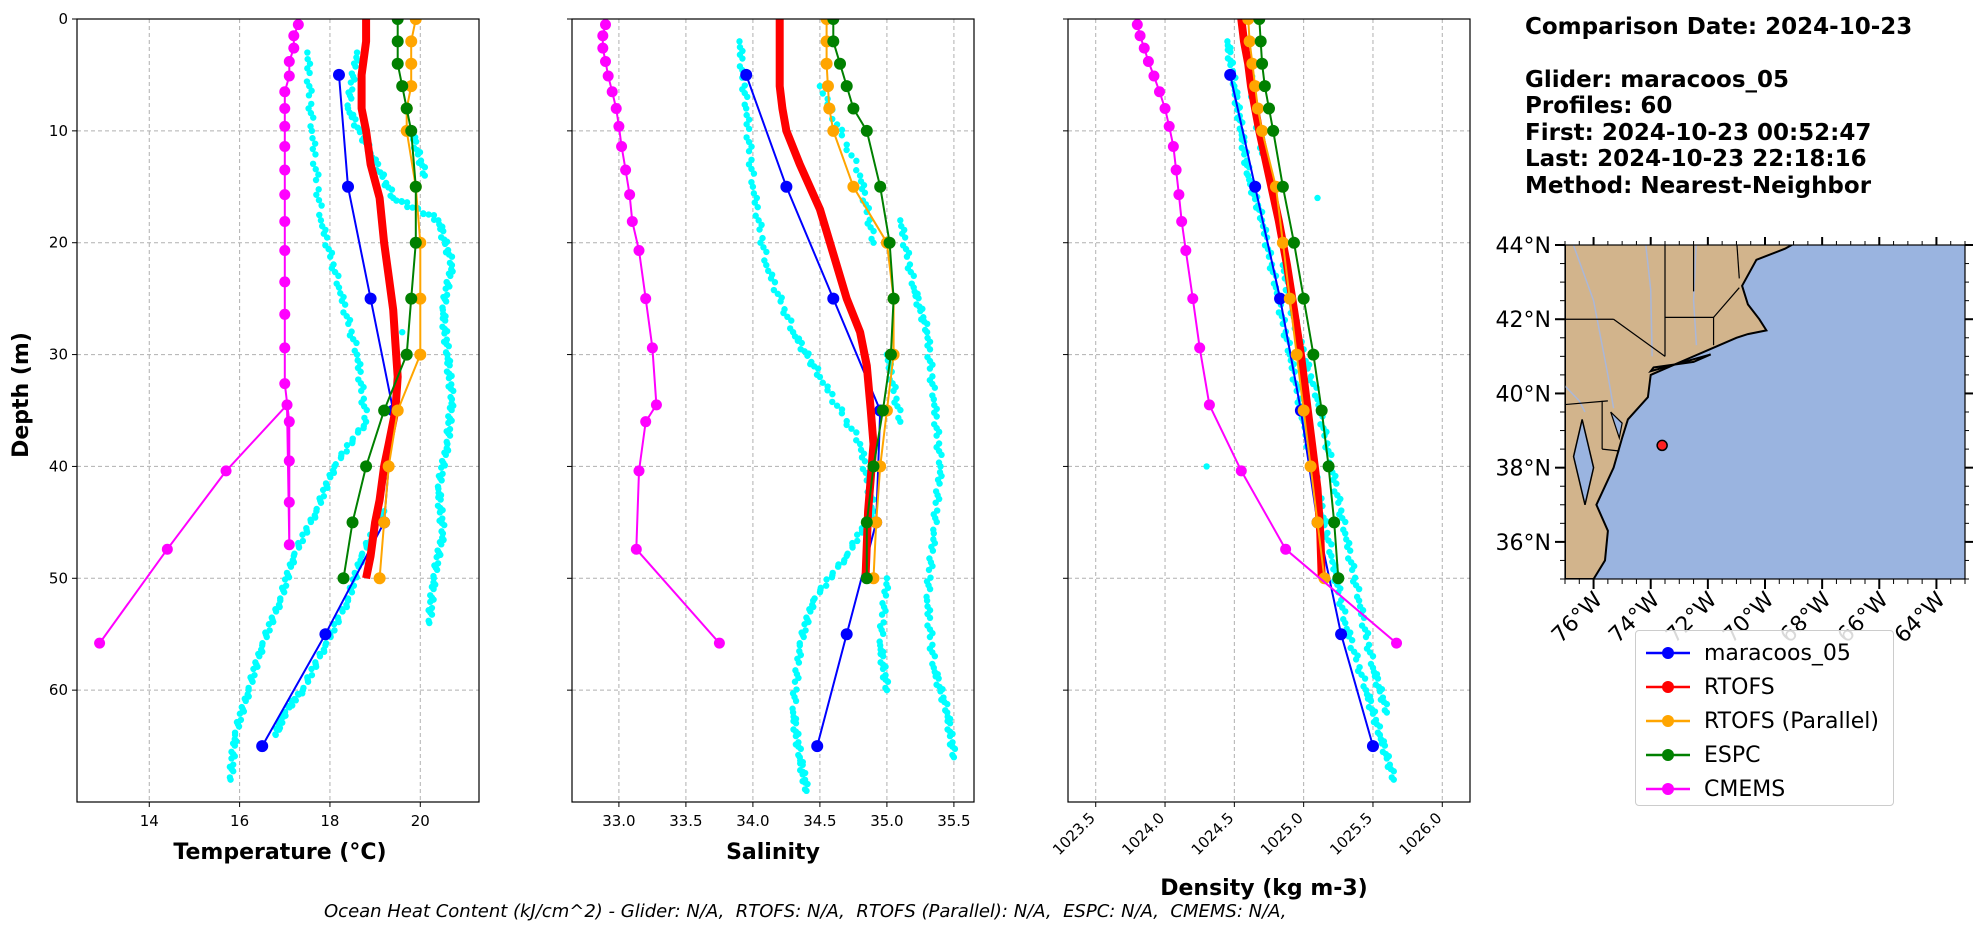 Image resolution: width=1978 pixels, height=934 pixels. I want to click on x-tick-label: 1025.0, so click(1282, 834).